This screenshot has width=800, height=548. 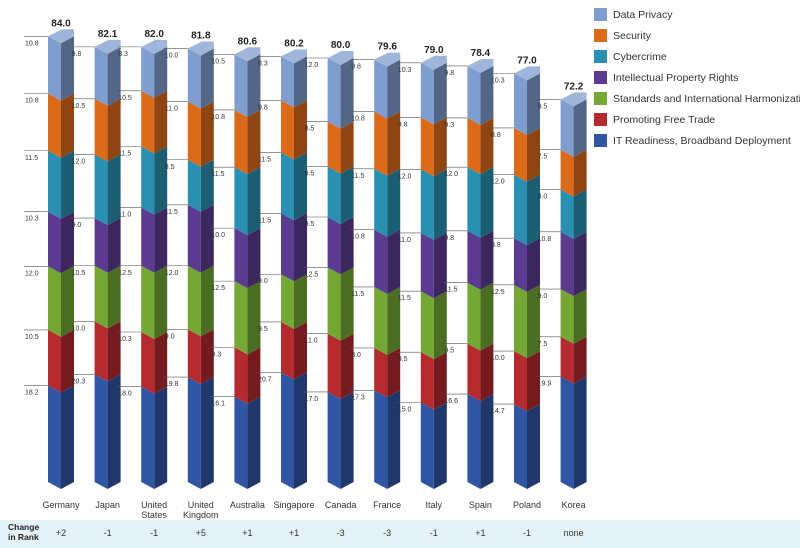 What do you see at coordinates (154, 510) in the screenshot?
I see `category-label: United States` at bounding box center [154, 510].